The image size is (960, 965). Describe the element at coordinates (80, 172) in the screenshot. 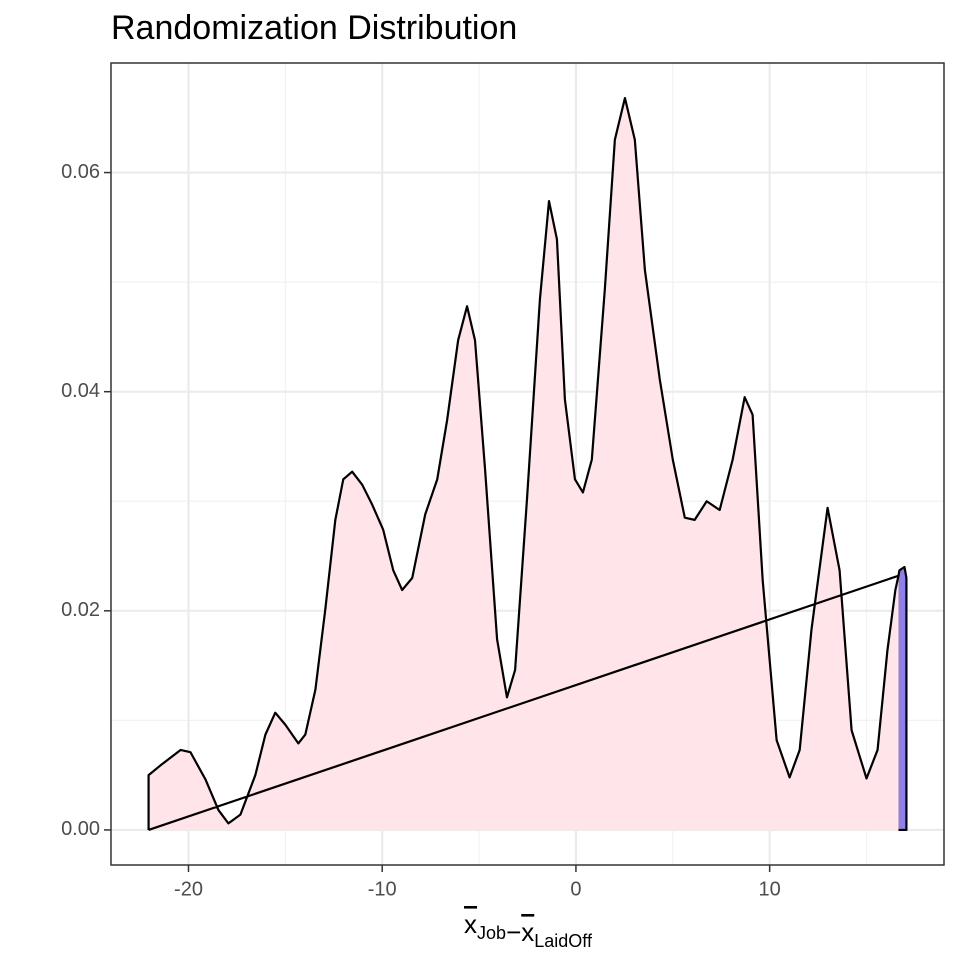

I see `y-tick-label: 0.06` at that location.